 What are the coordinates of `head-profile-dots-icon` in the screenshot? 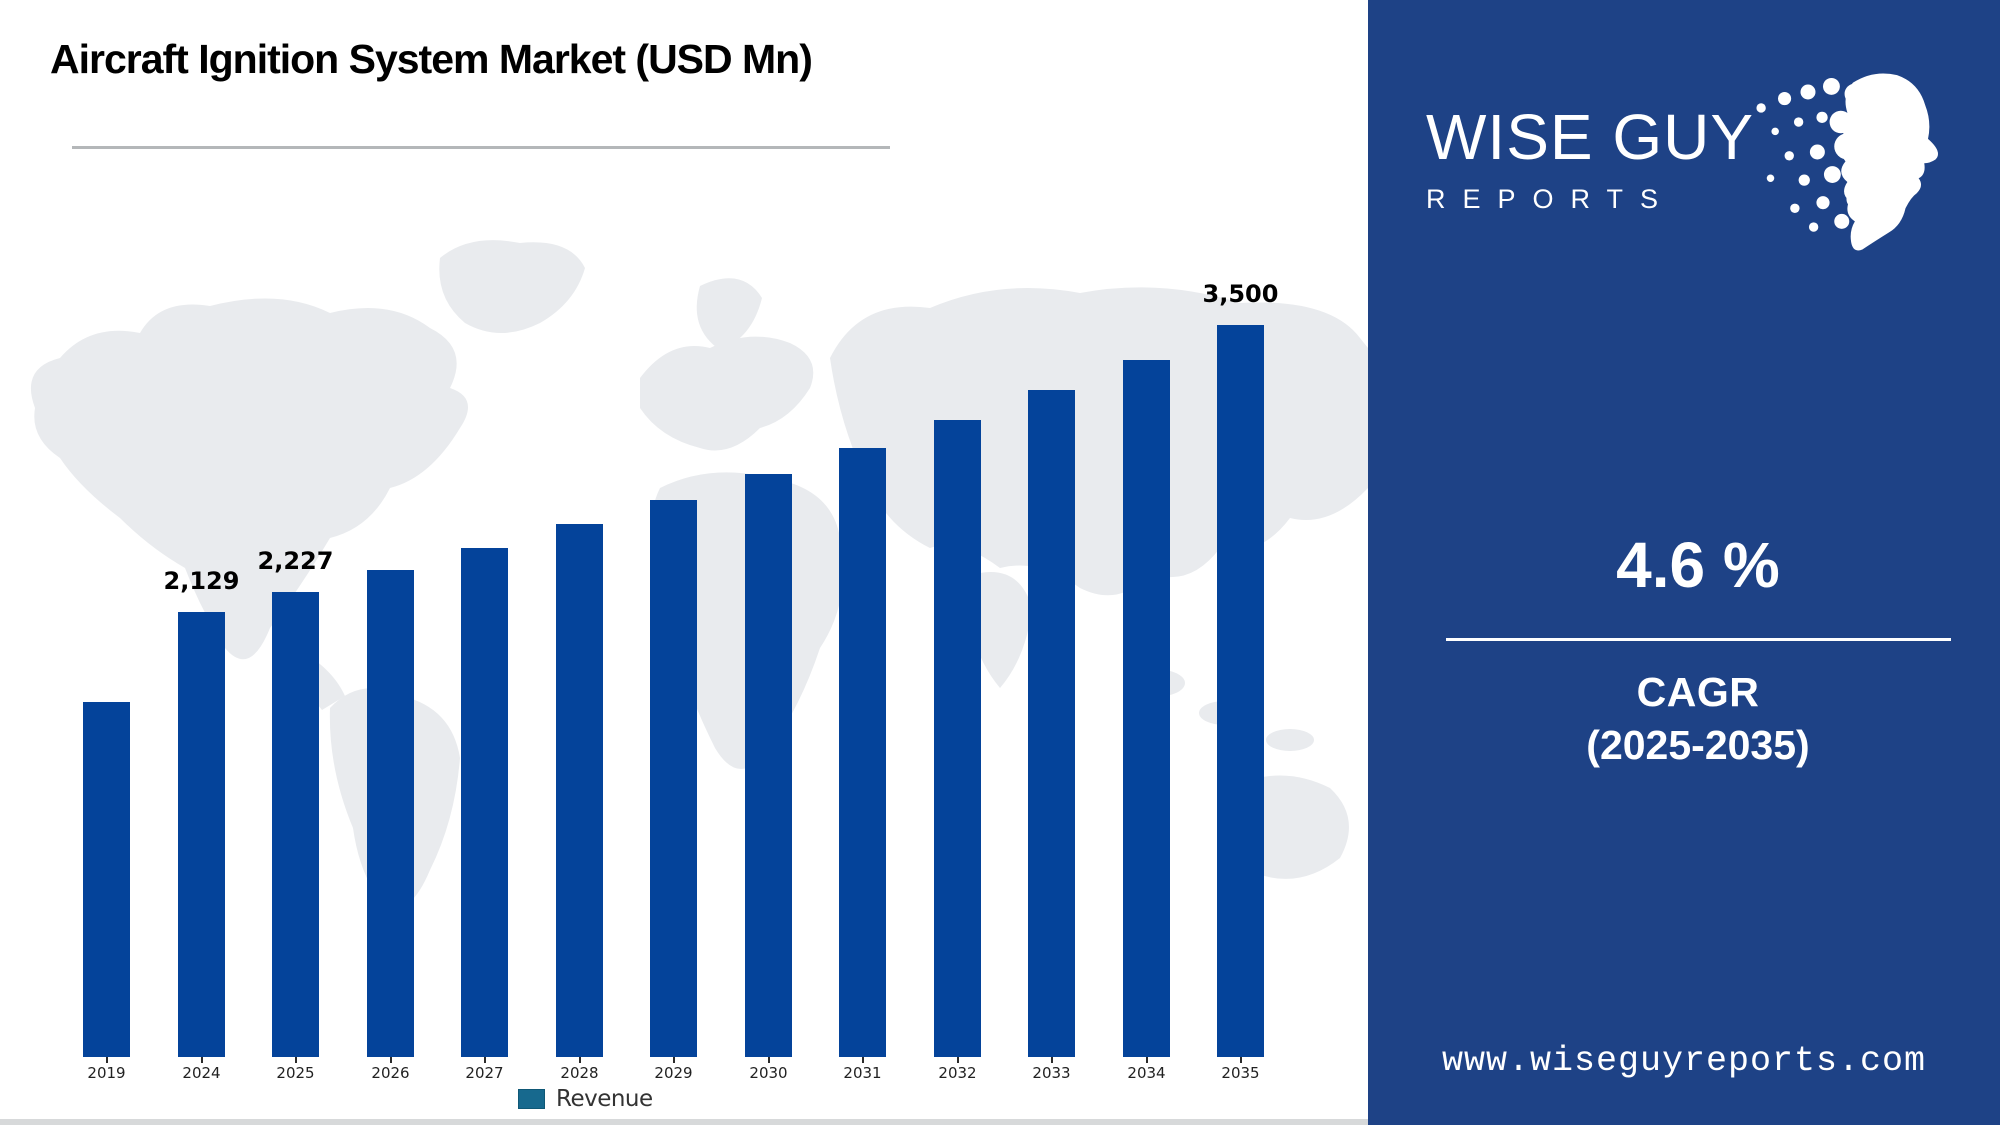 It's located at (1847, 162).